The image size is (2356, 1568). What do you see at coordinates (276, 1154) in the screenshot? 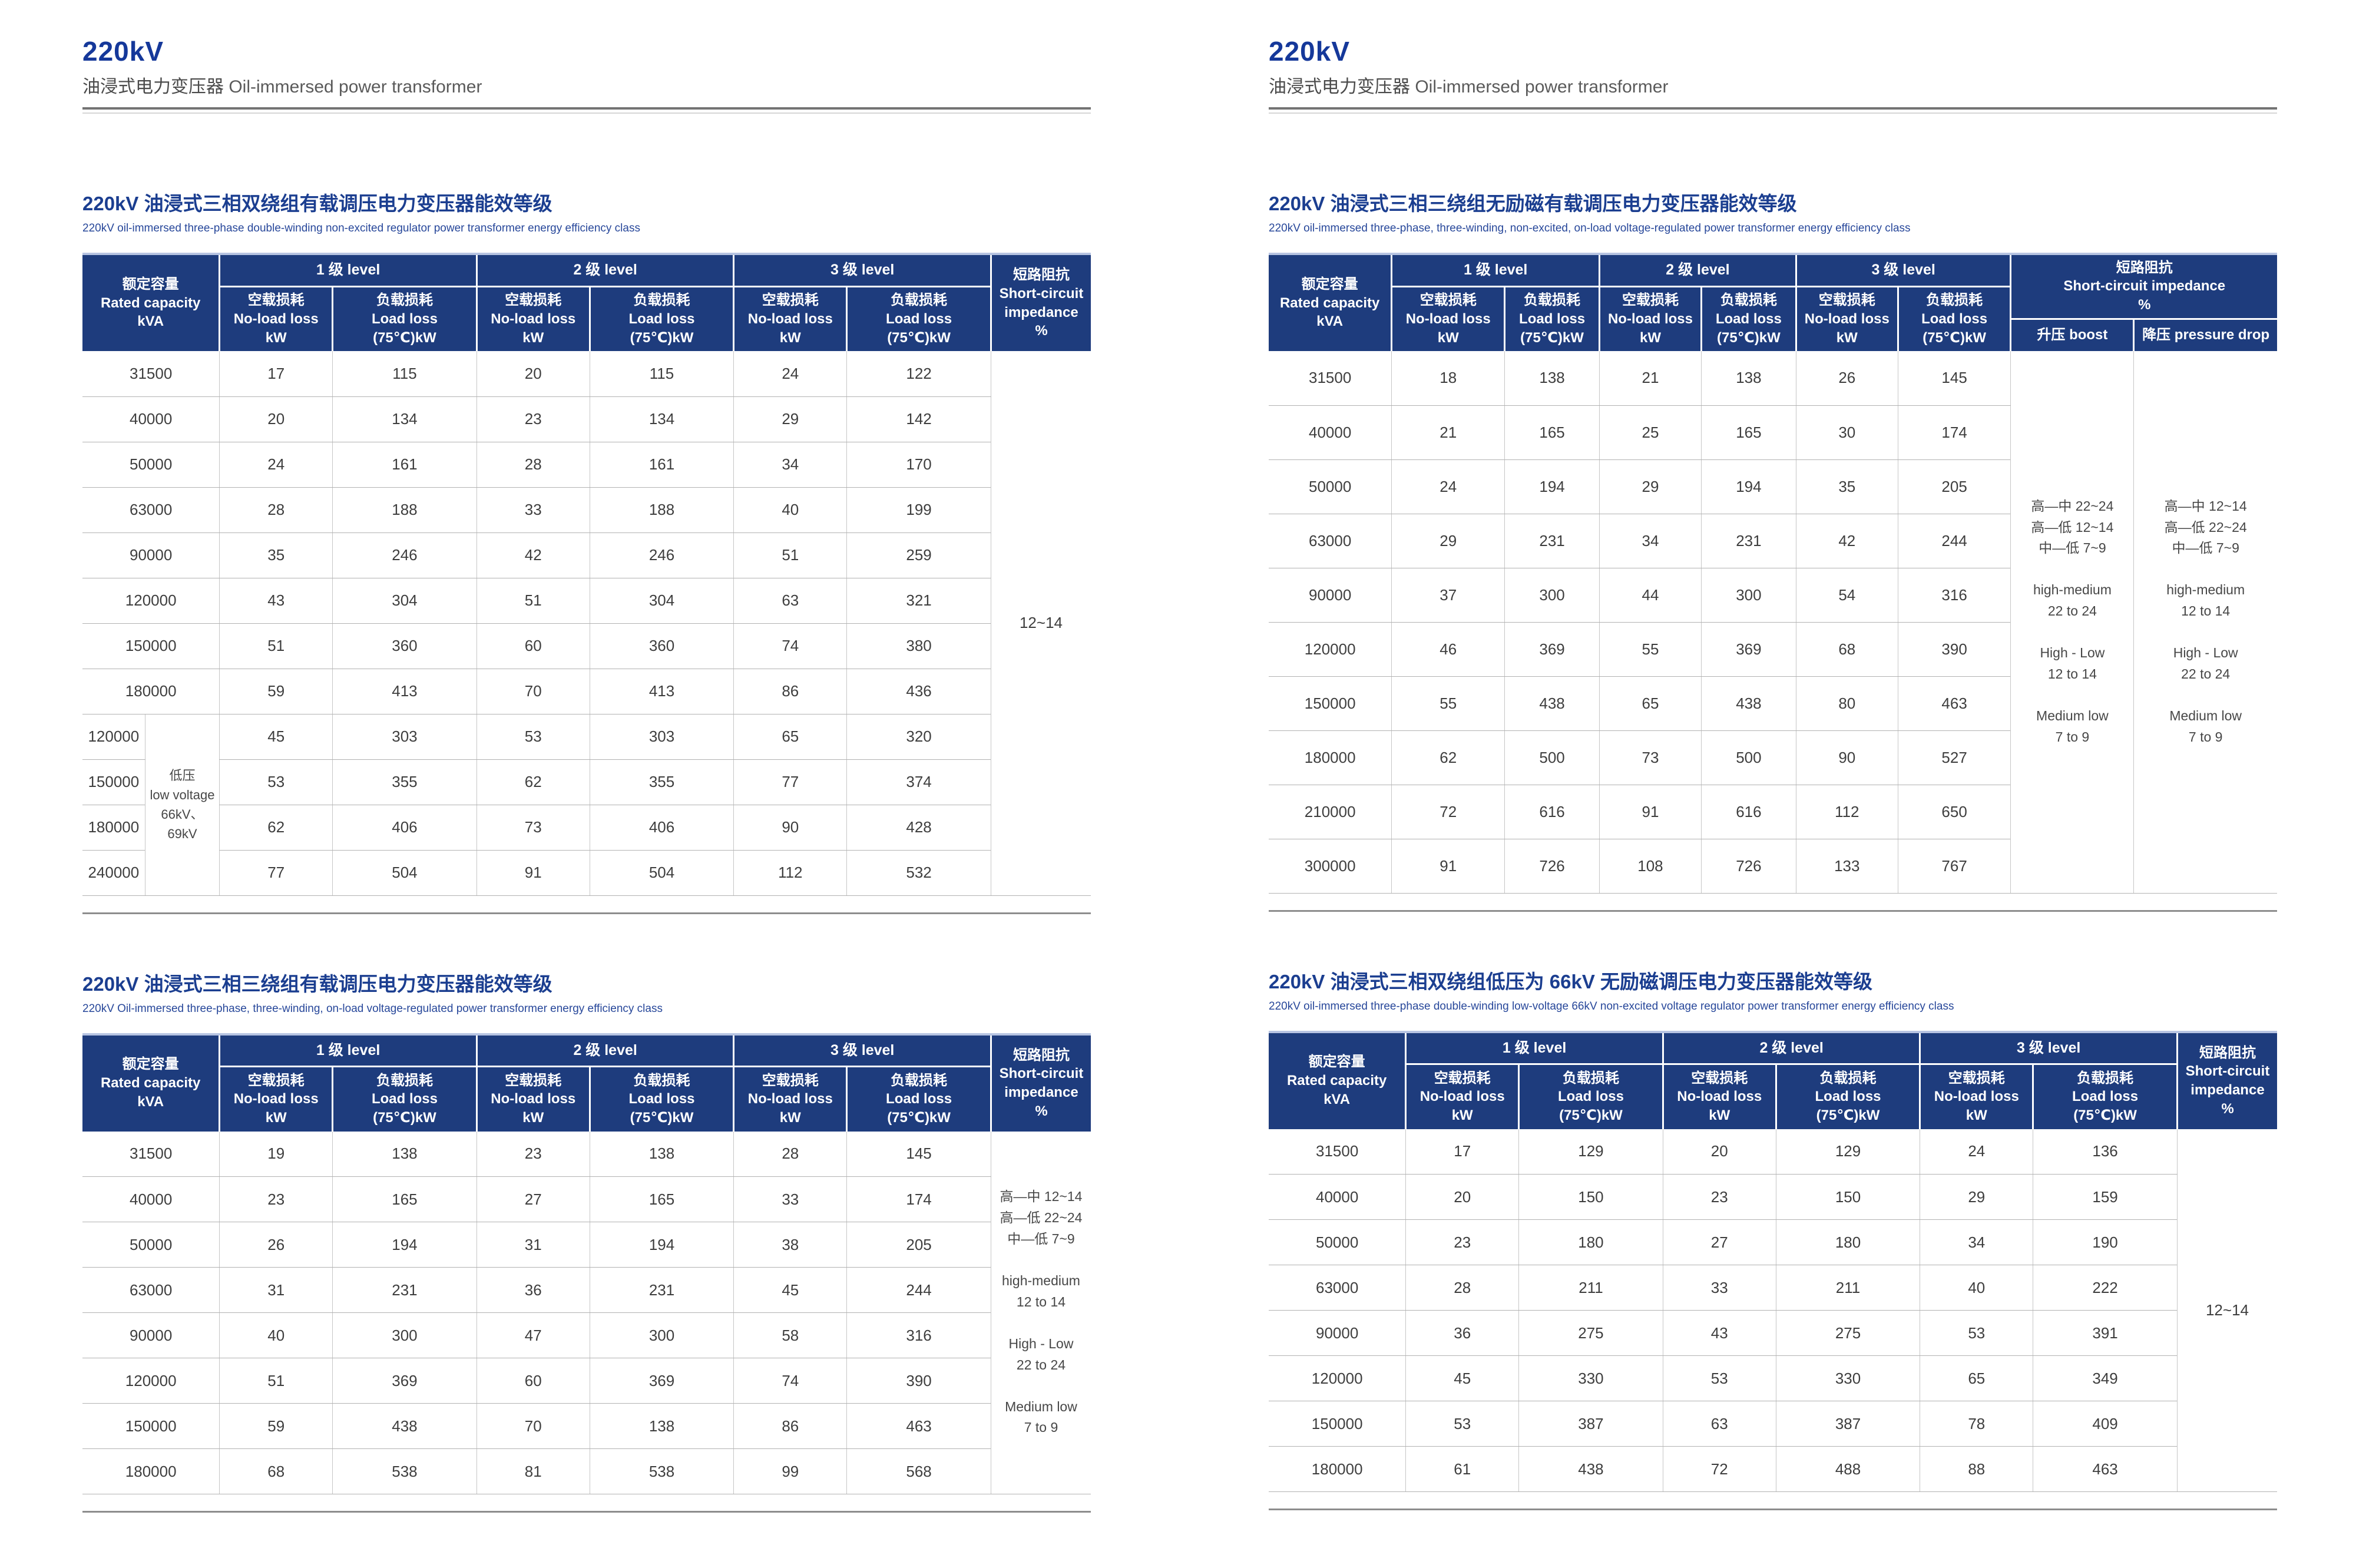
I see `value-cell: 19` at bounding box center [276, 1154].